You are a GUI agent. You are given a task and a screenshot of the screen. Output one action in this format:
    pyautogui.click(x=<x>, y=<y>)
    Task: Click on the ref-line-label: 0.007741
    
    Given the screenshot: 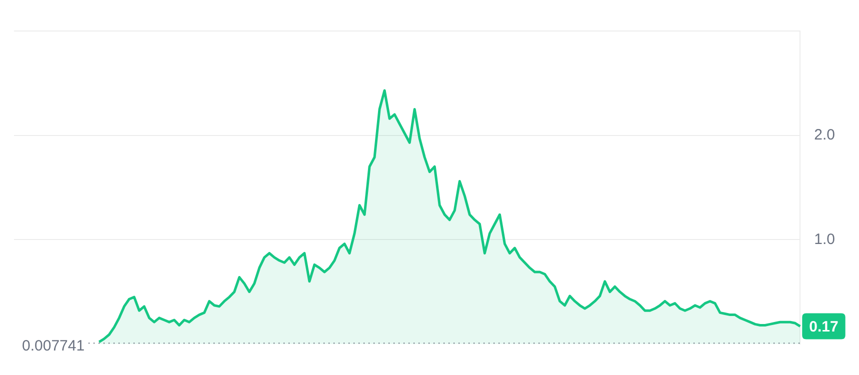 What is the action you would take?
    pyautogui.click(x=53, y=345)
    